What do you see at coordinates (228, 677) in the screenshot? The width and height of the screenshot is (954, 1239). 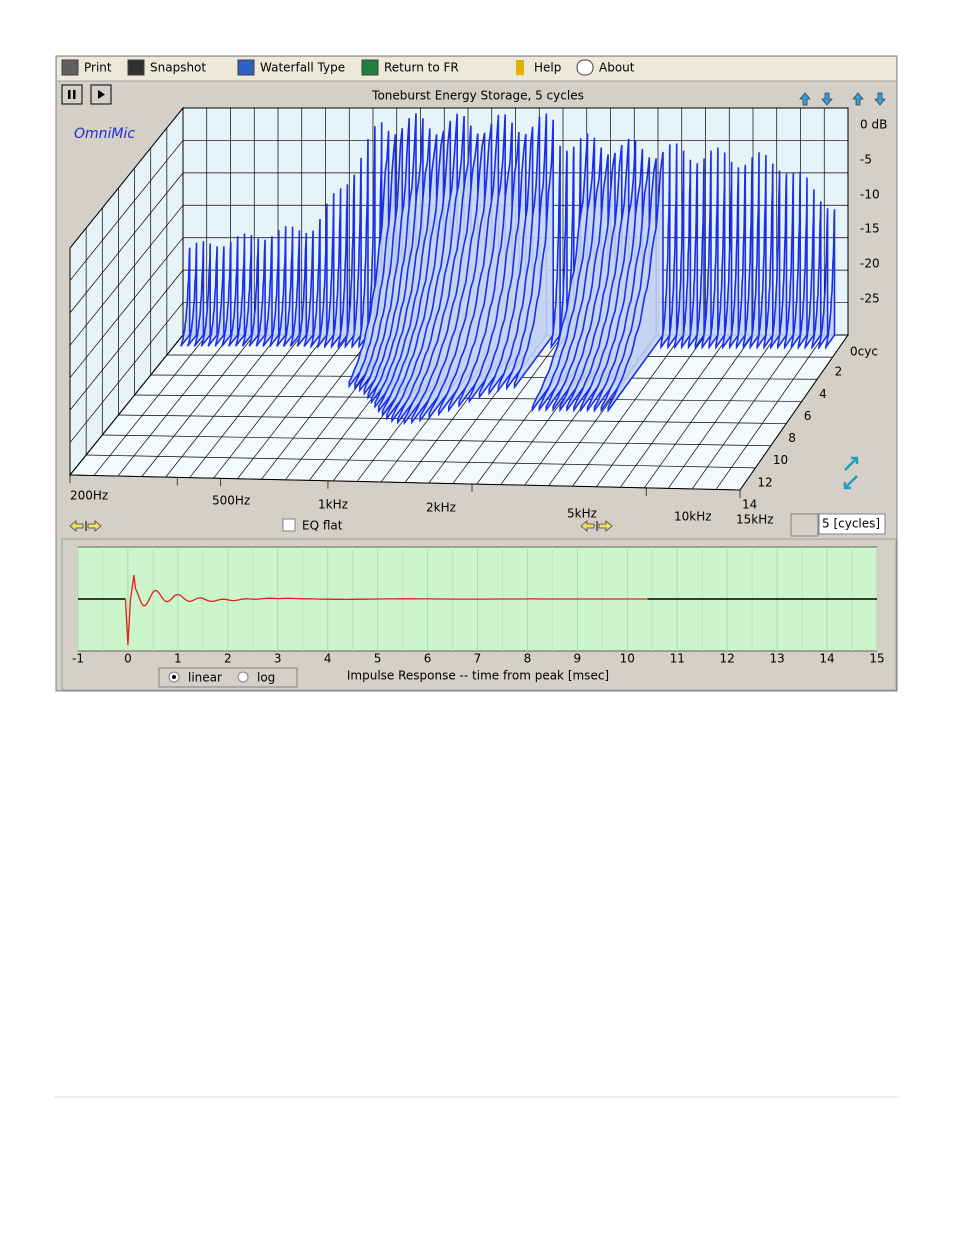 I see `option-group` at bounding box center [228, 677].